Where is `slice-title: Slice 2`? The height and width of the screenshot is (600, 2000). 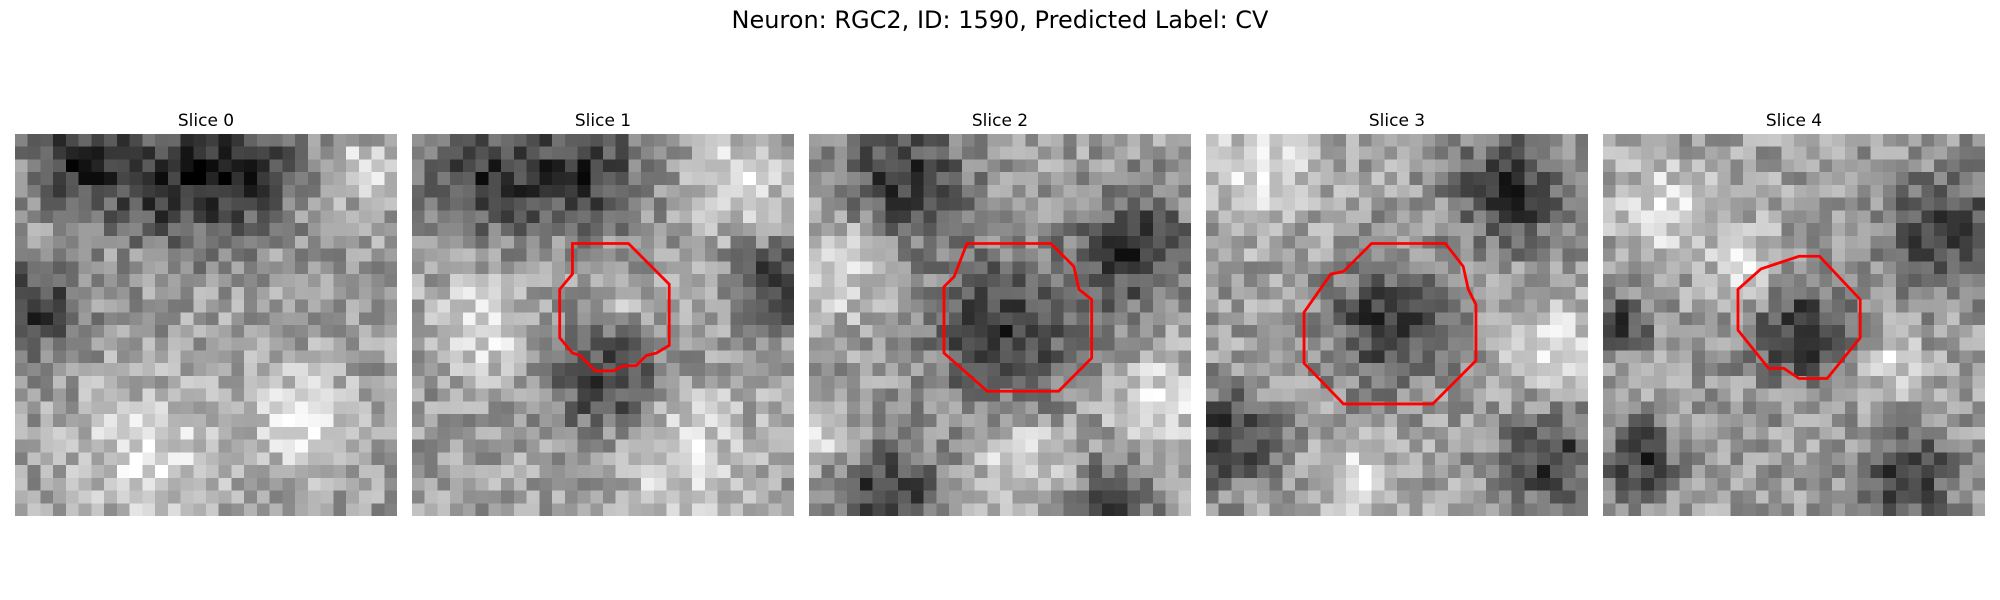
slice-title: Slice 2 is located at coordinates (1000, 121).